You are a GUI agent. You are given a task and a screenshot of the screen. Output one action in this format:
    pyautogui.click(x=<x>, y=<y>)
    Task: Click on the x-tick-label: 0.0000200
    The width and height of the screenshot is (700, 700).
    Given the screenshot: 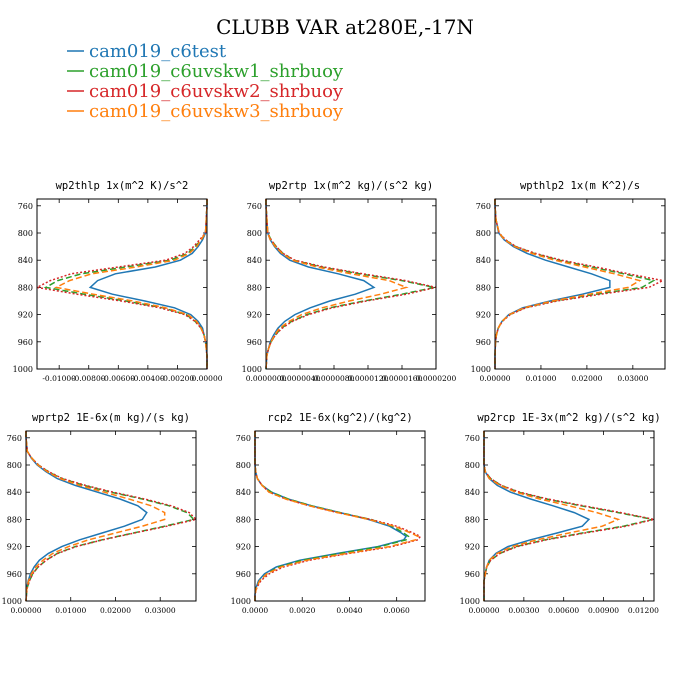 What is the action you would take?
    pyautogui.click(x=436, y=378)
    